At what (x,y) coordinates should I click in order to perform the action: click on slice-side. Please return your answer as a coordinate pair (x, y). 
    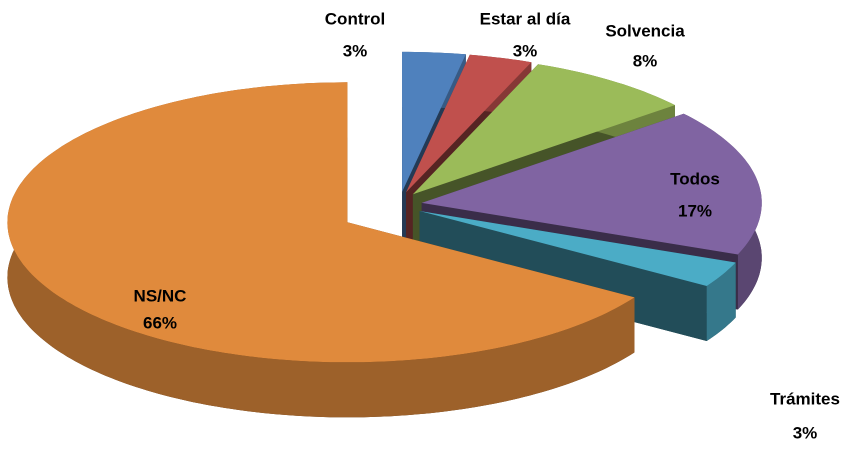
    Looking at the image, I should click on (721, 301).